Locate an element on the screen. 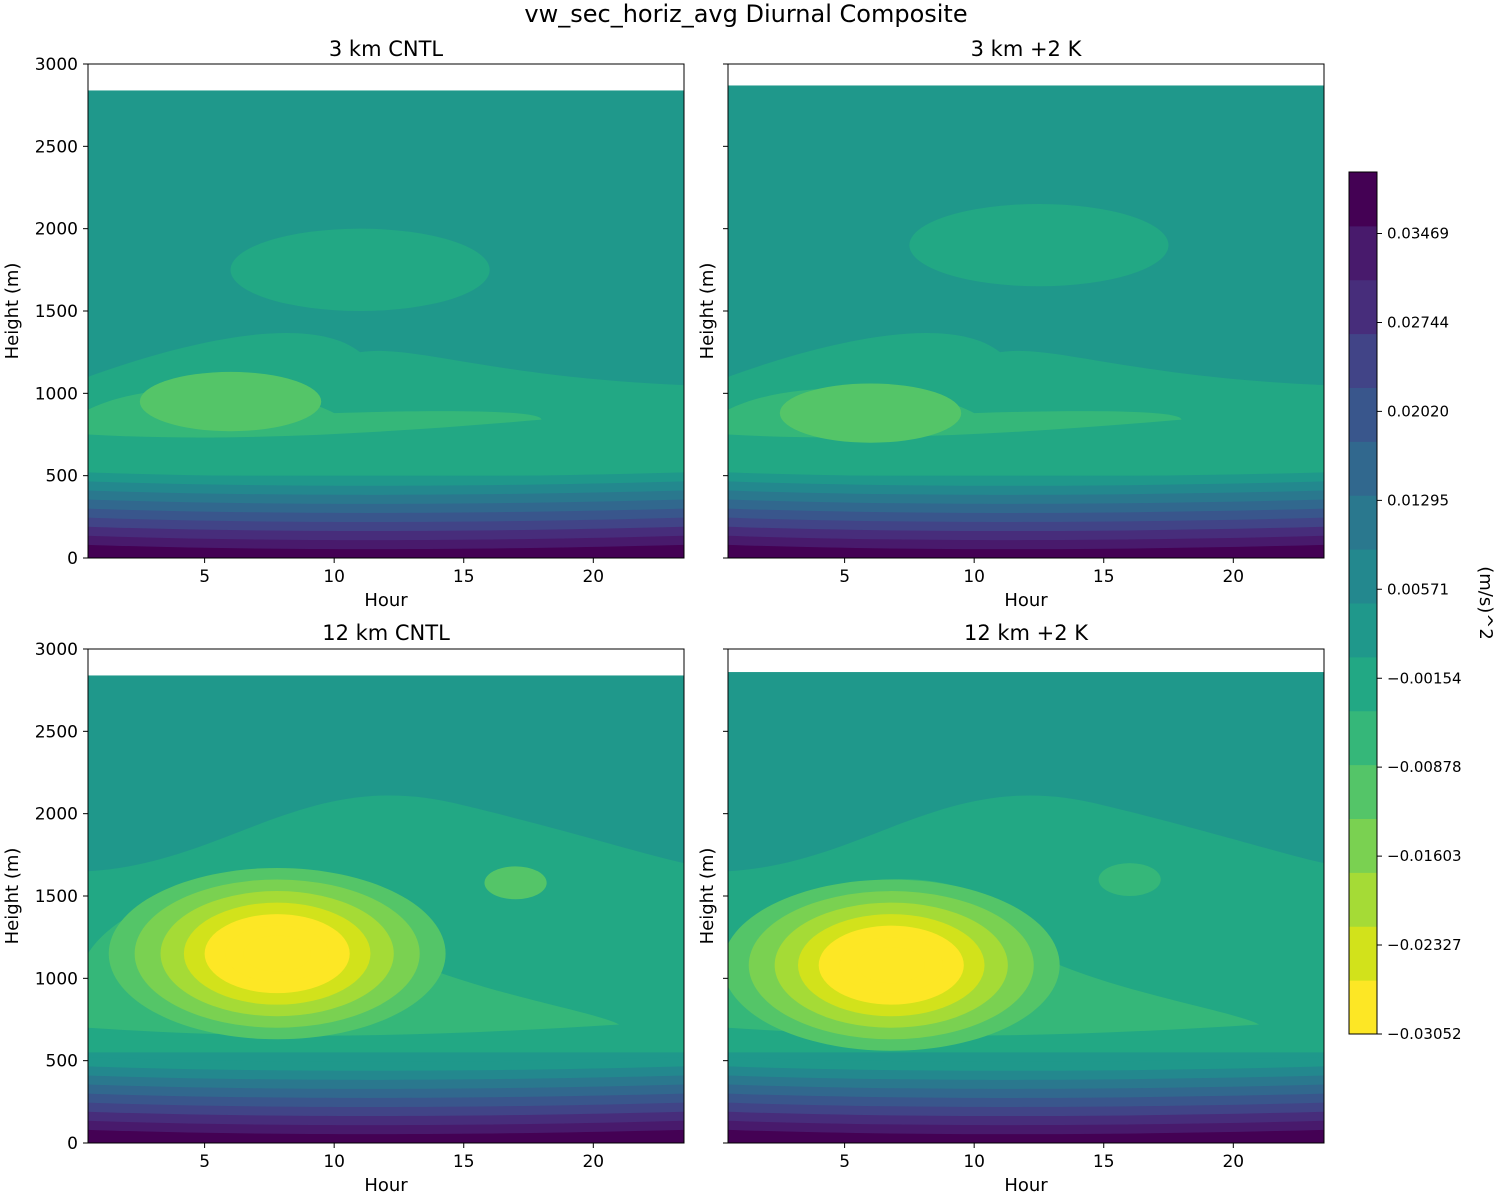 This screenshot has height=1200, width=1500. colorbar-tick-label: 0.03469 is located at coordinates (1418, 234).